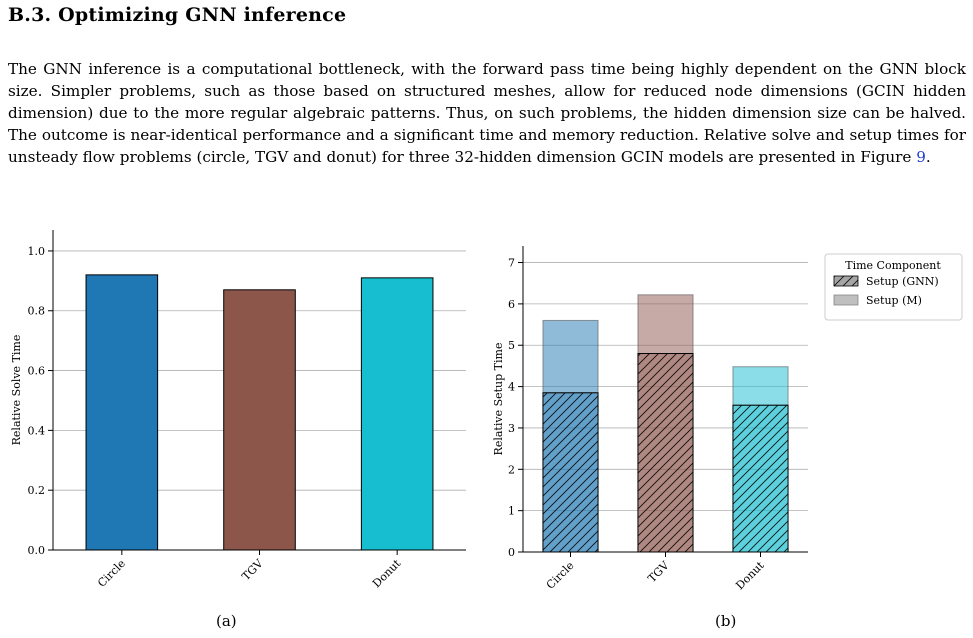  What do you see at coordinates (498, 399) in the screenshot?
I see `y-axis-label: Relative Setup Time` at bounding box center [498, 399].